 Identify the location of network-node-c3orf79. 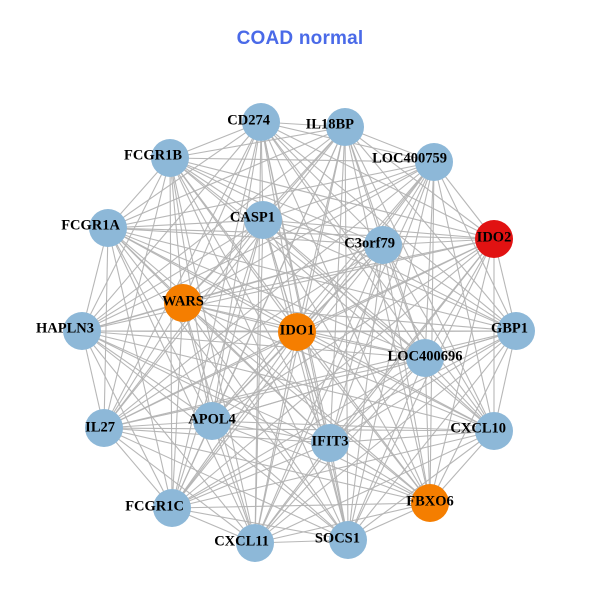
(383, 245).